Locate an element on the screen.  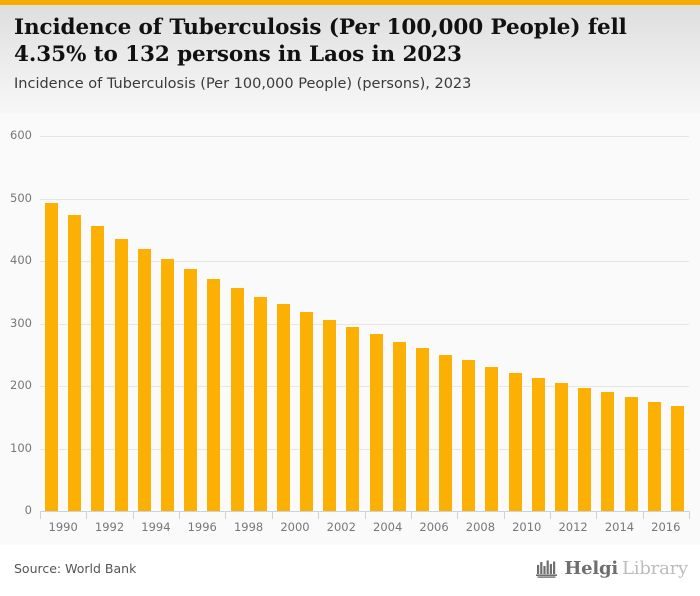
x-axis-tick-label: 1998 is located at coordinates (248, 527).